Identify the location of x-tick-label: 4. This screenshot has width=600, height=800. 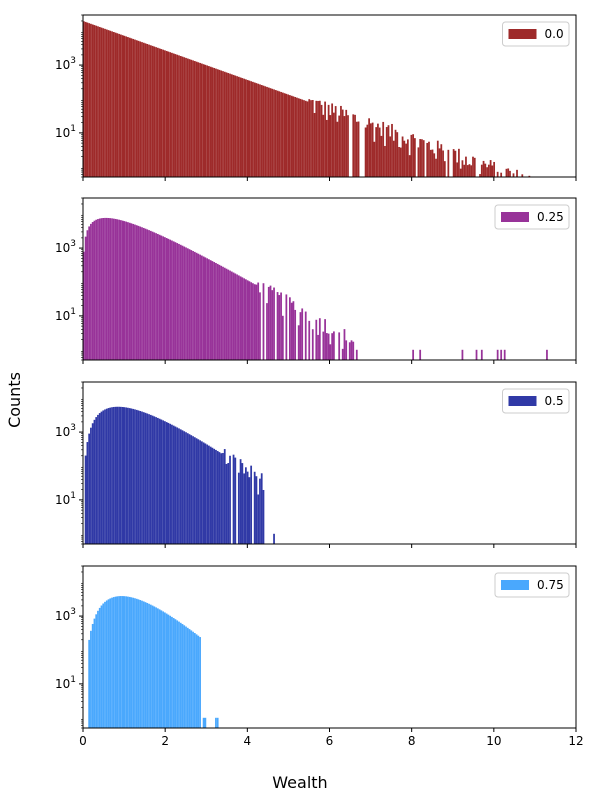
(248, 741).